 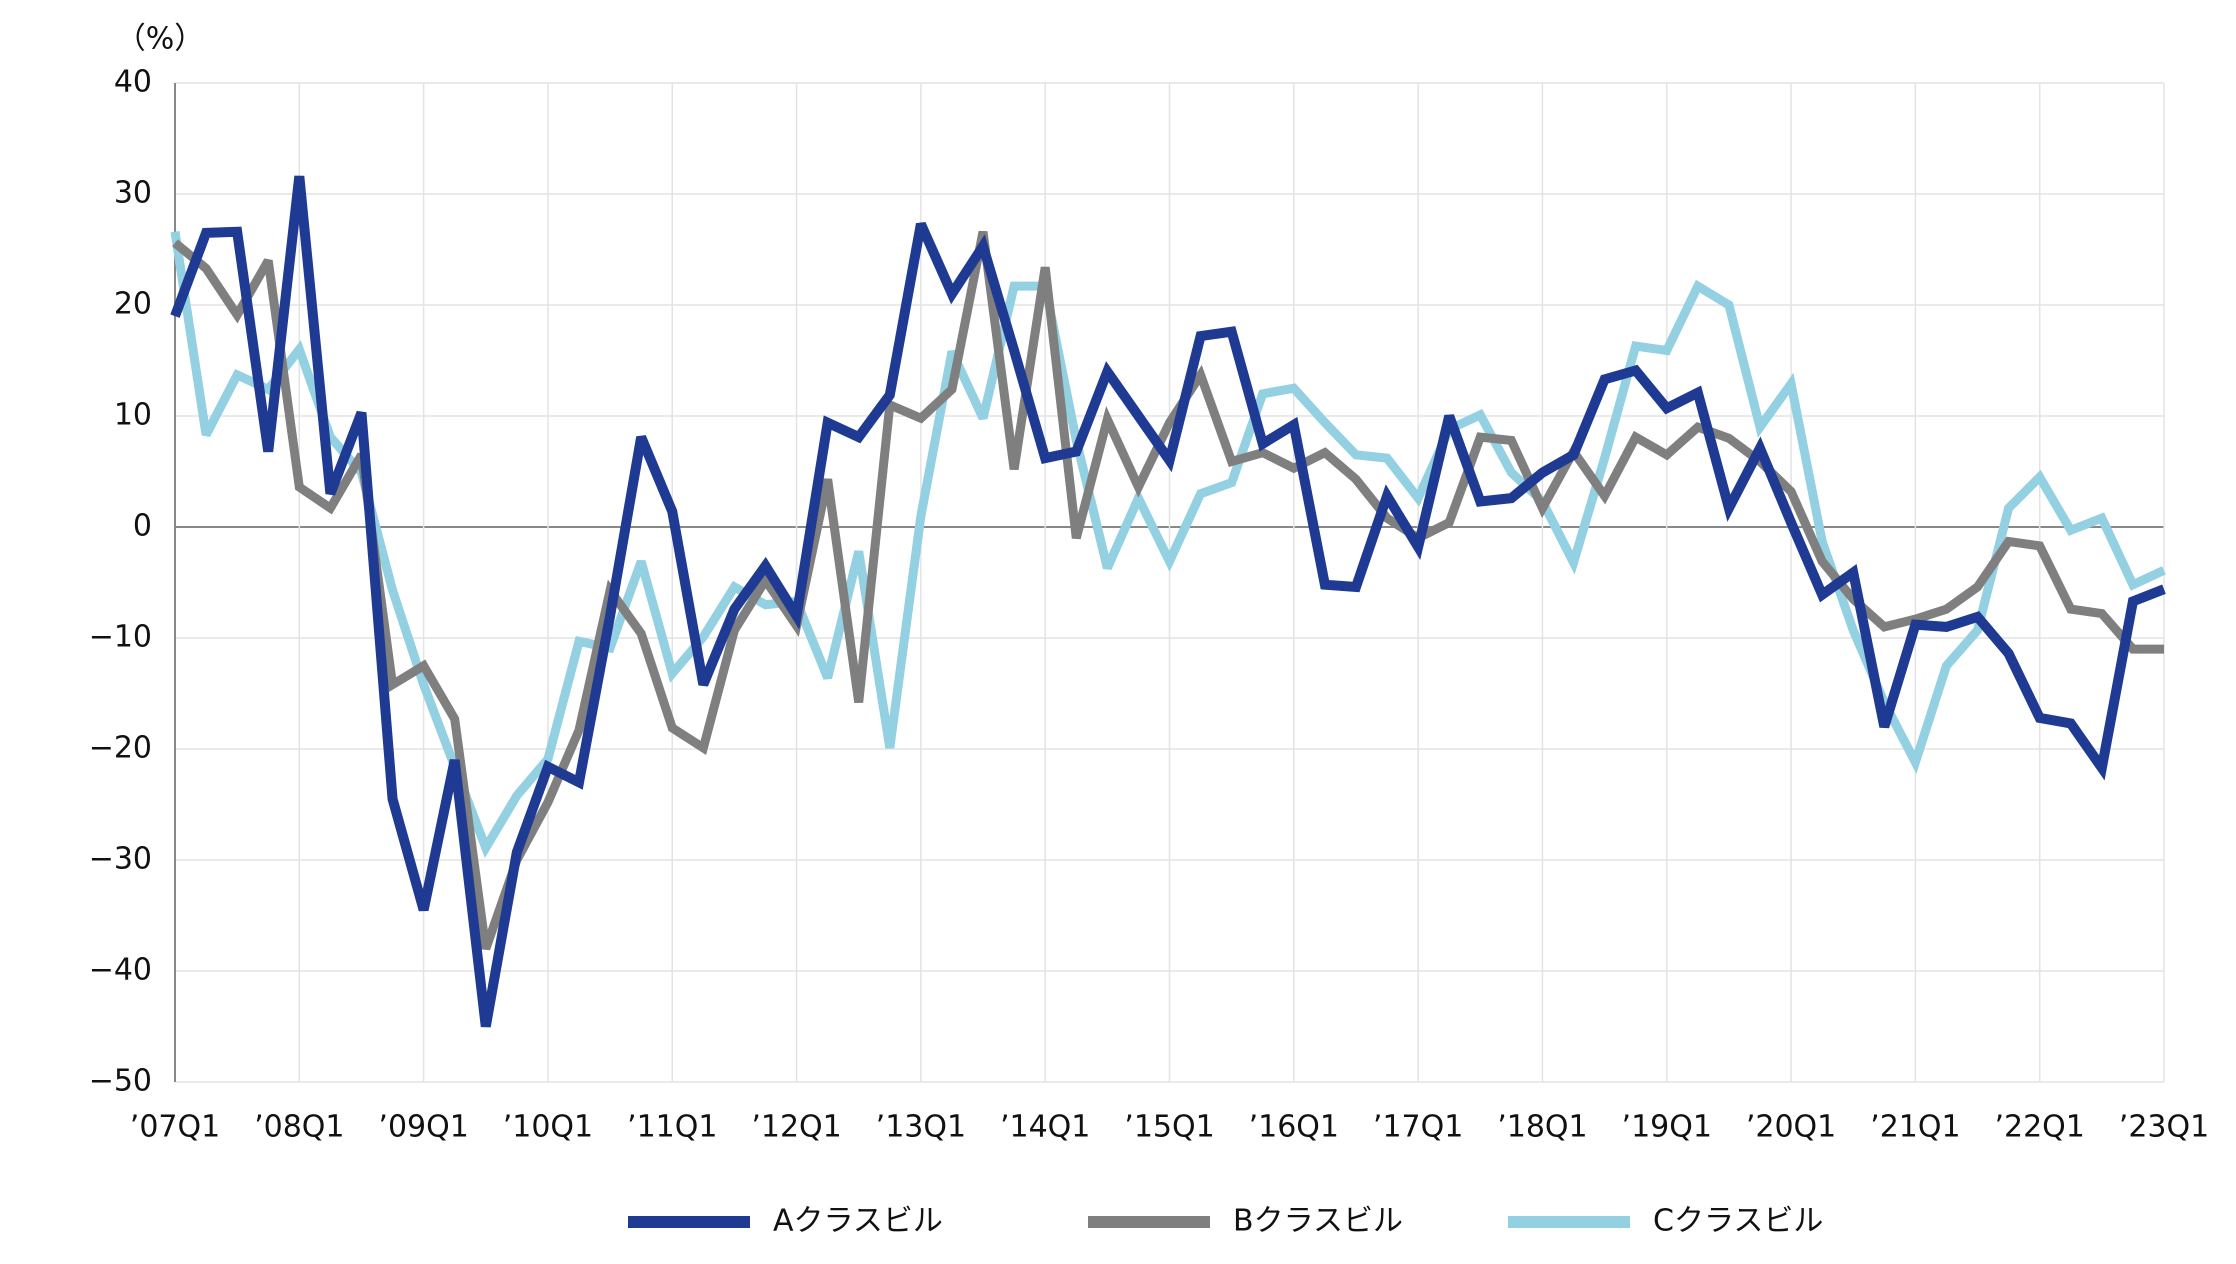 What do you see at coordinates (1169, 1127) in the screenshot?
I see `x-tick-label: ’15Q1` at bounding box center [1169, 1127].